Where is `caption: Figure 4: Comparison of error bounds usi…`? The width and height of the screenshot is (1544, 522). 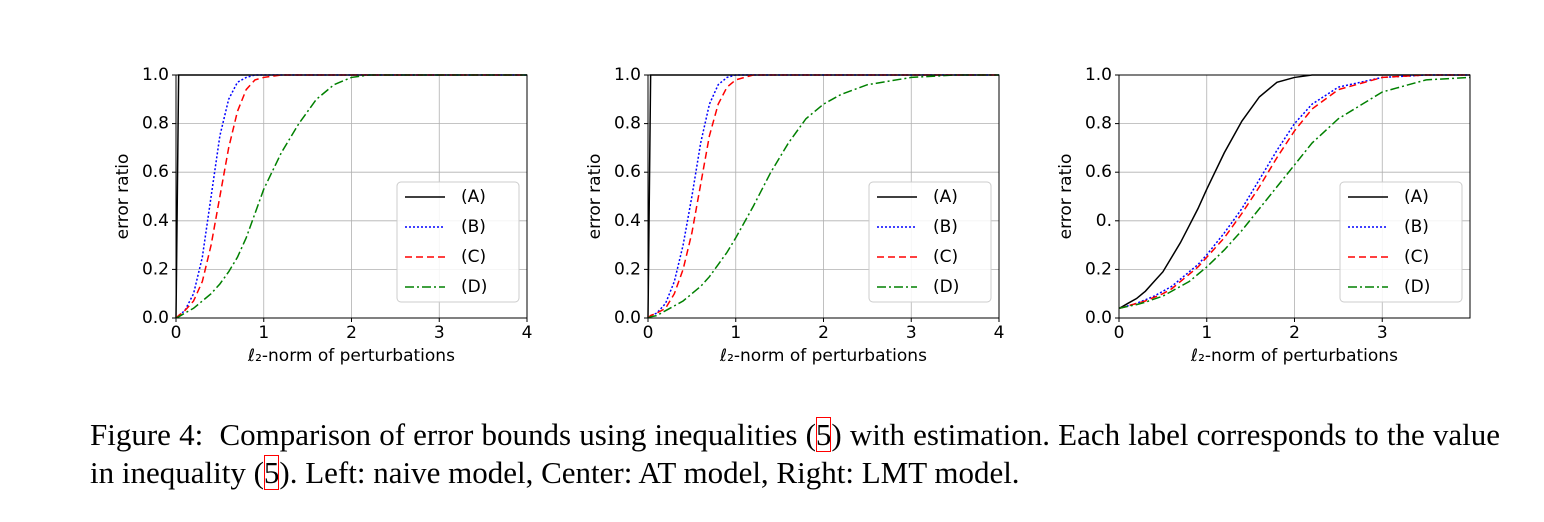 caption: Figure 4: Comparison of error bounds usi… is located at coordinates (795, 454).